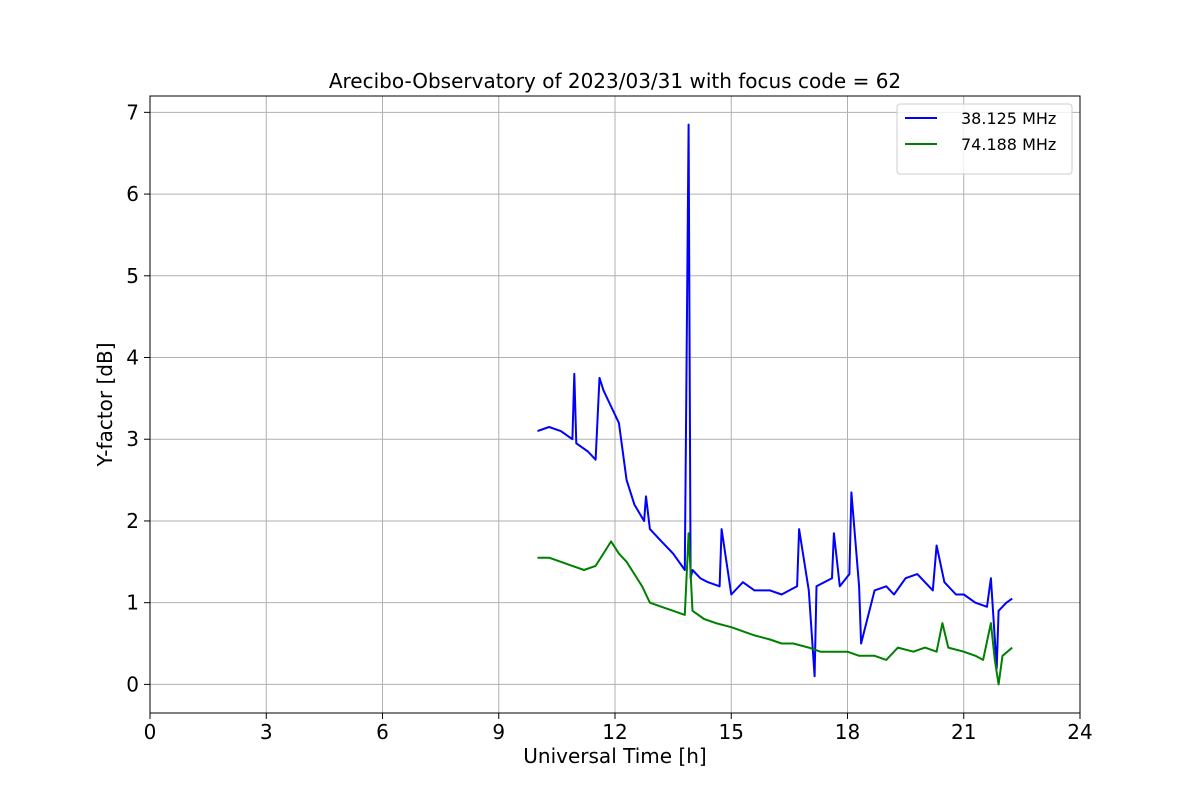 This screenshot has width=1200, height=800. I want to click on y-tick-label: 5, so click(132, 276).